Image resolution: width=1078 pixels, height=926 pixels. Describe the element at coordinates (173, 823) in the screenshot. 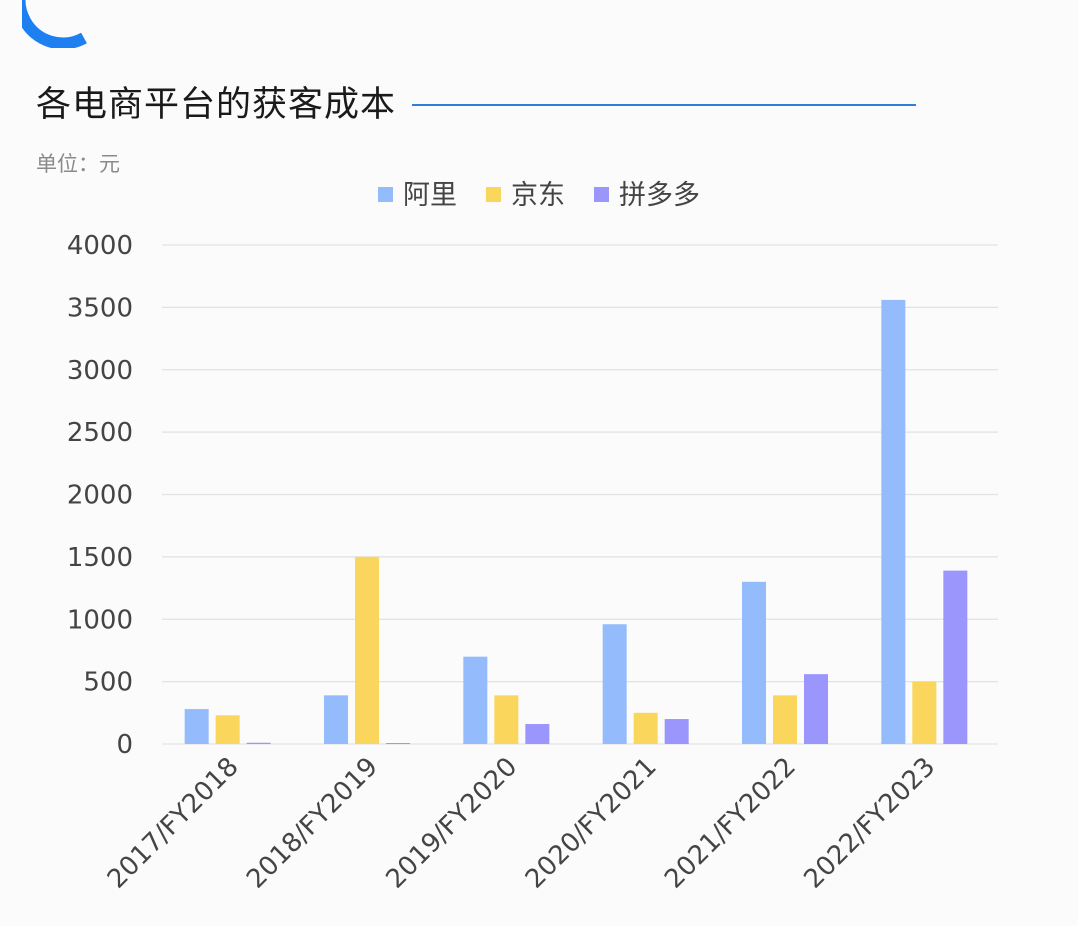

I see `x-tick-label: 2017/FY2018` at that location.